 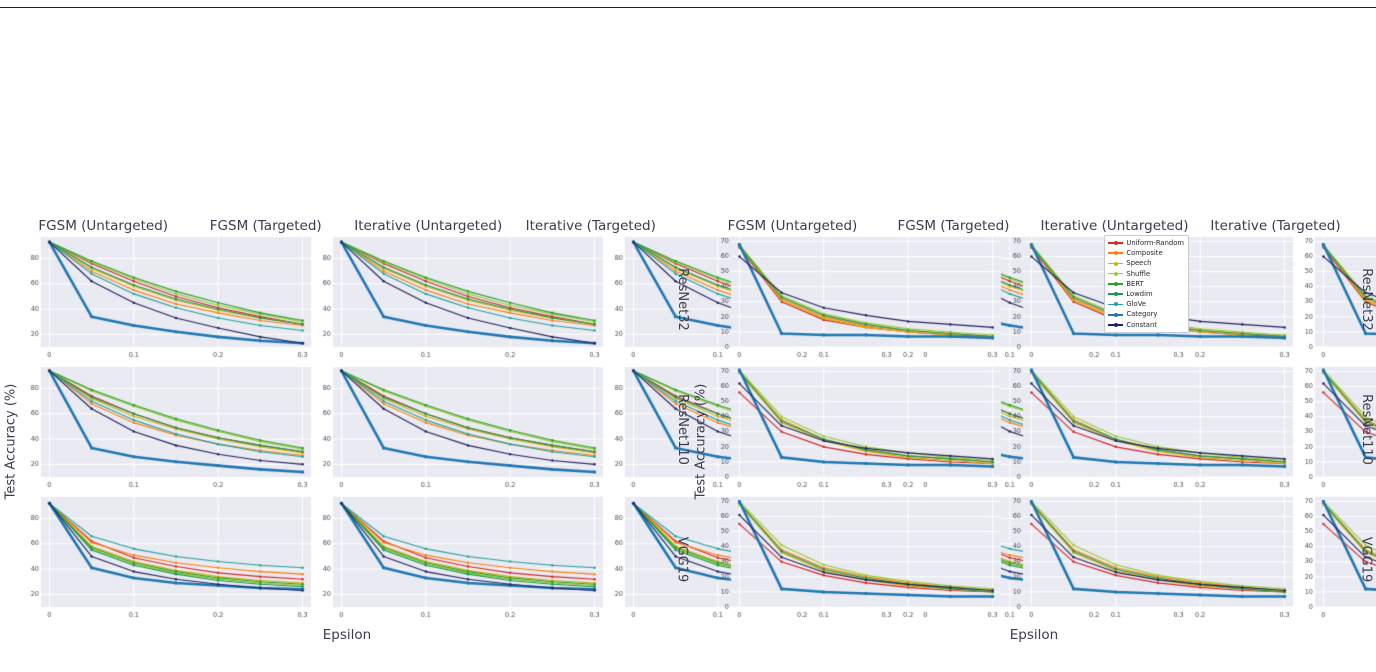 I want to click on legend-label: Constant, so click(x=1141, y=324).